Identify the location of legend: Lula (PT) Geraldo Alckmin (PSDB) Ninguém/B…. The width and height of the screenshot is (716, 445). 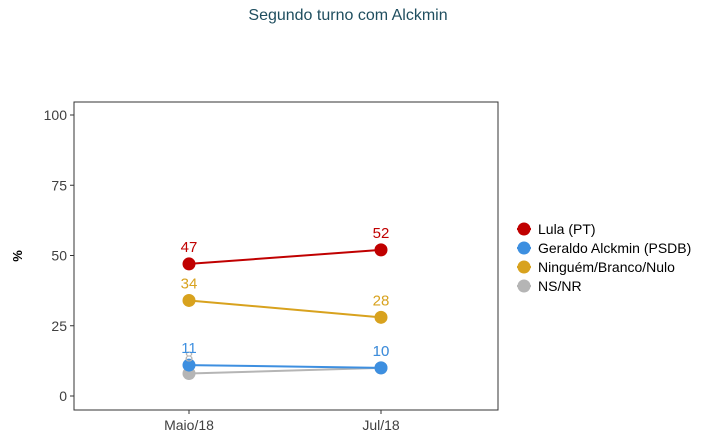
(604, 257).